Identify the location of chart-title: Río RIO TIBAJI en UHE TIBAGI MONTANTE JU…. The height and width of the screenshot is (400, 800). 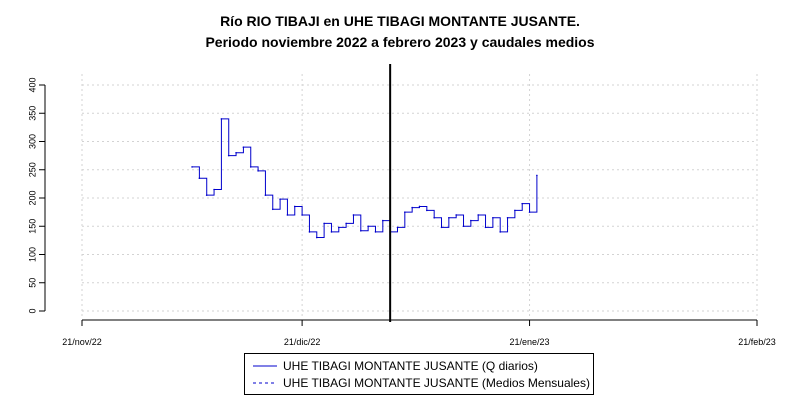
(400, 21).